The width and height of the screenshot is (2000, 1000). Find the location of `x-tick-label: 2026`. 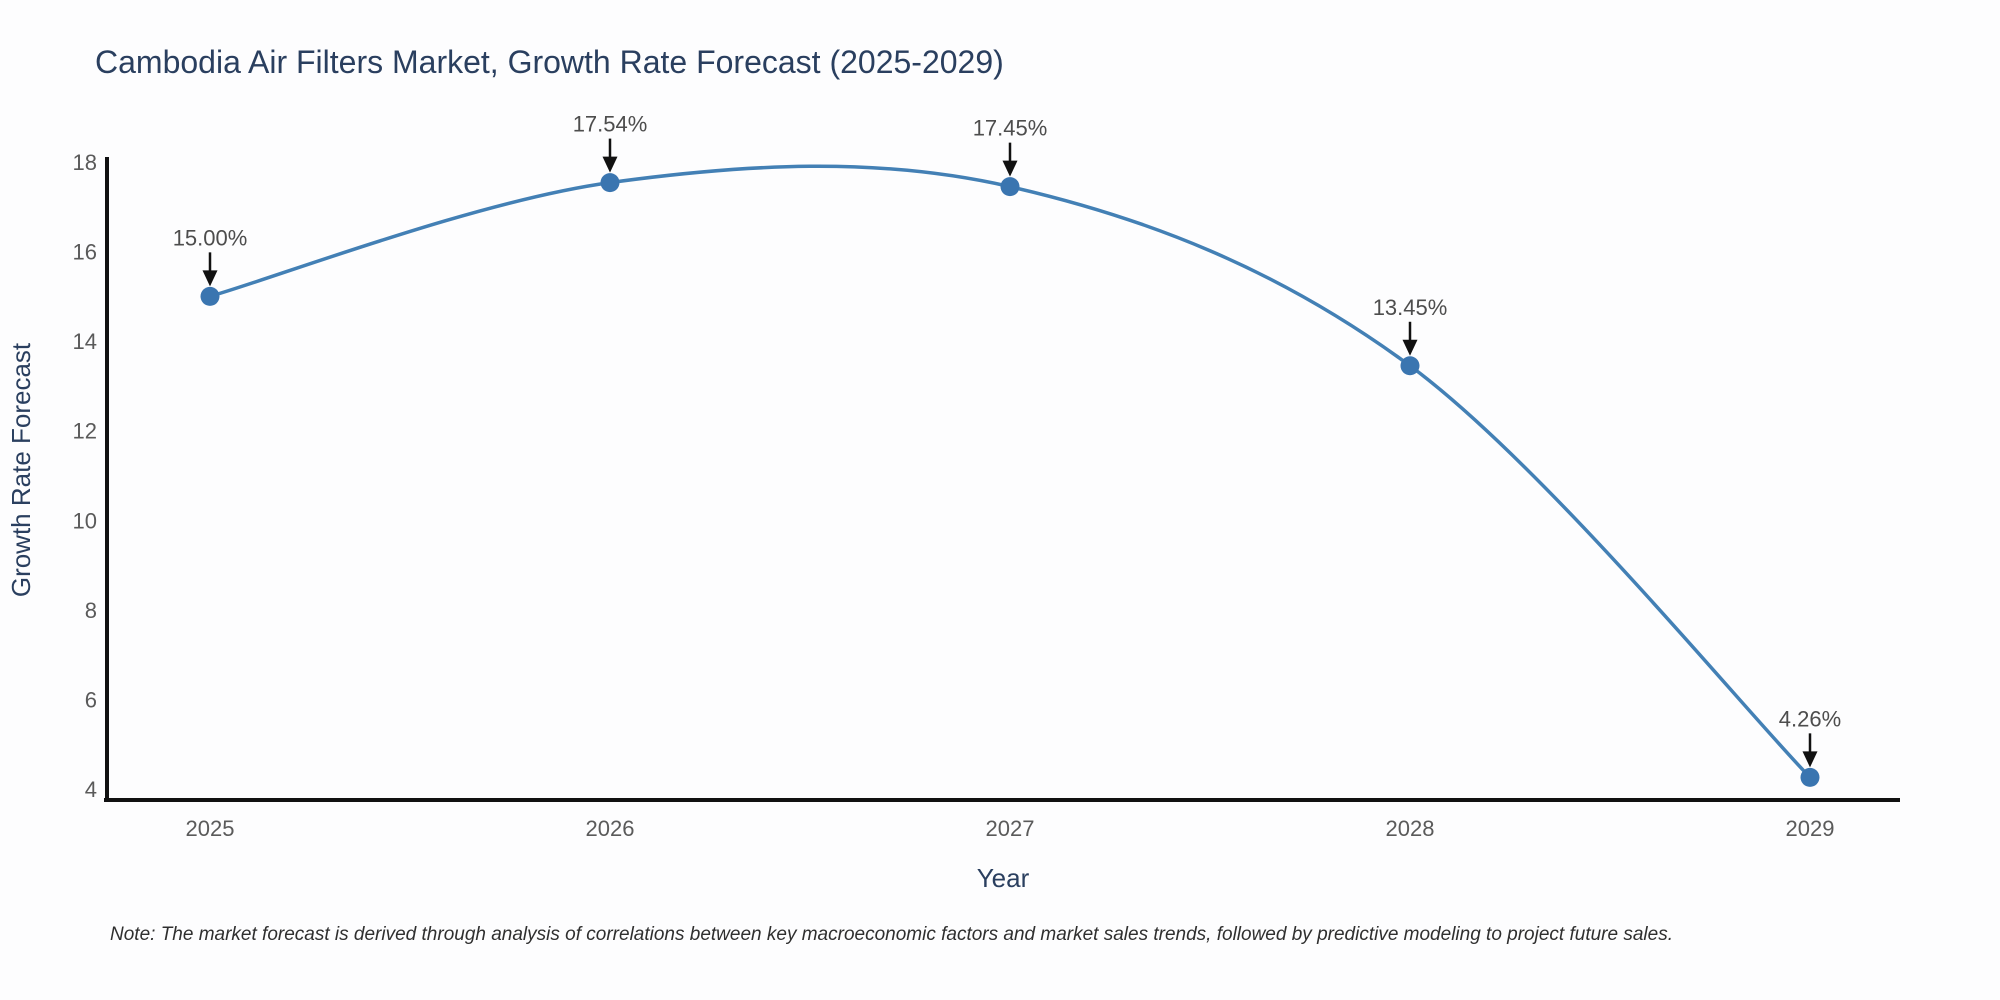

x-tick-label: 2026 is located at coordinates (610, 828).